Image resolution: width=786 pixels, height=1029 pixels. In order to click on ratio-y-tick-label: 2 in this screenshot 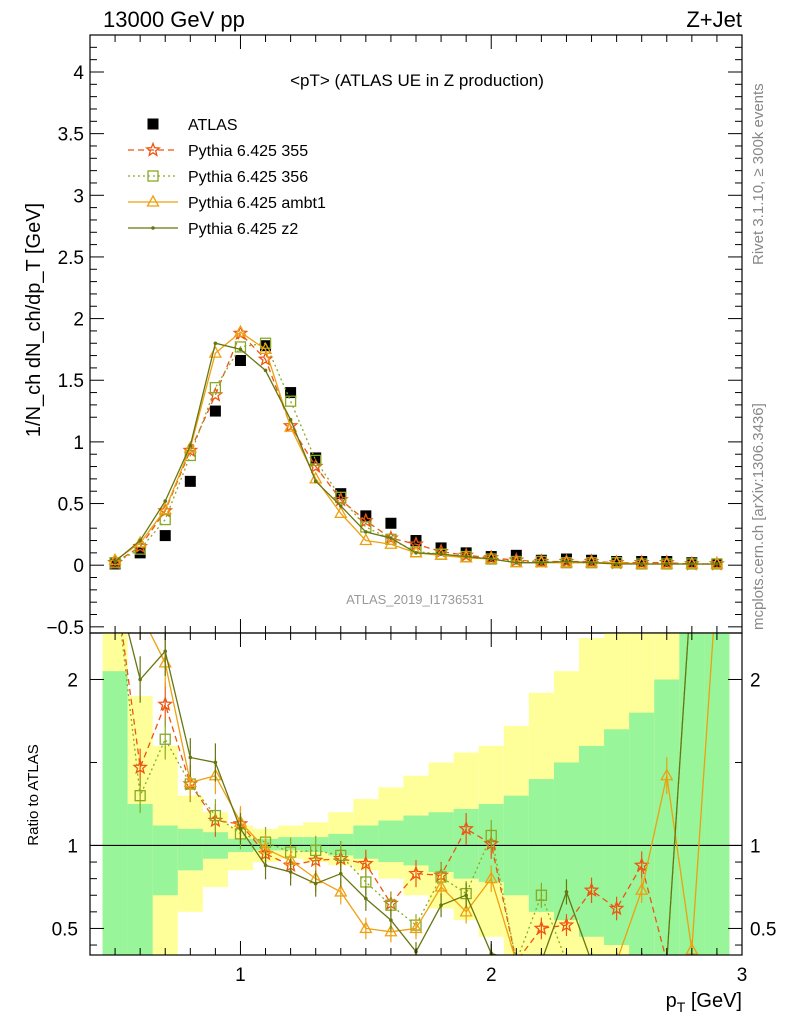, I will do `click(72, 680)`.